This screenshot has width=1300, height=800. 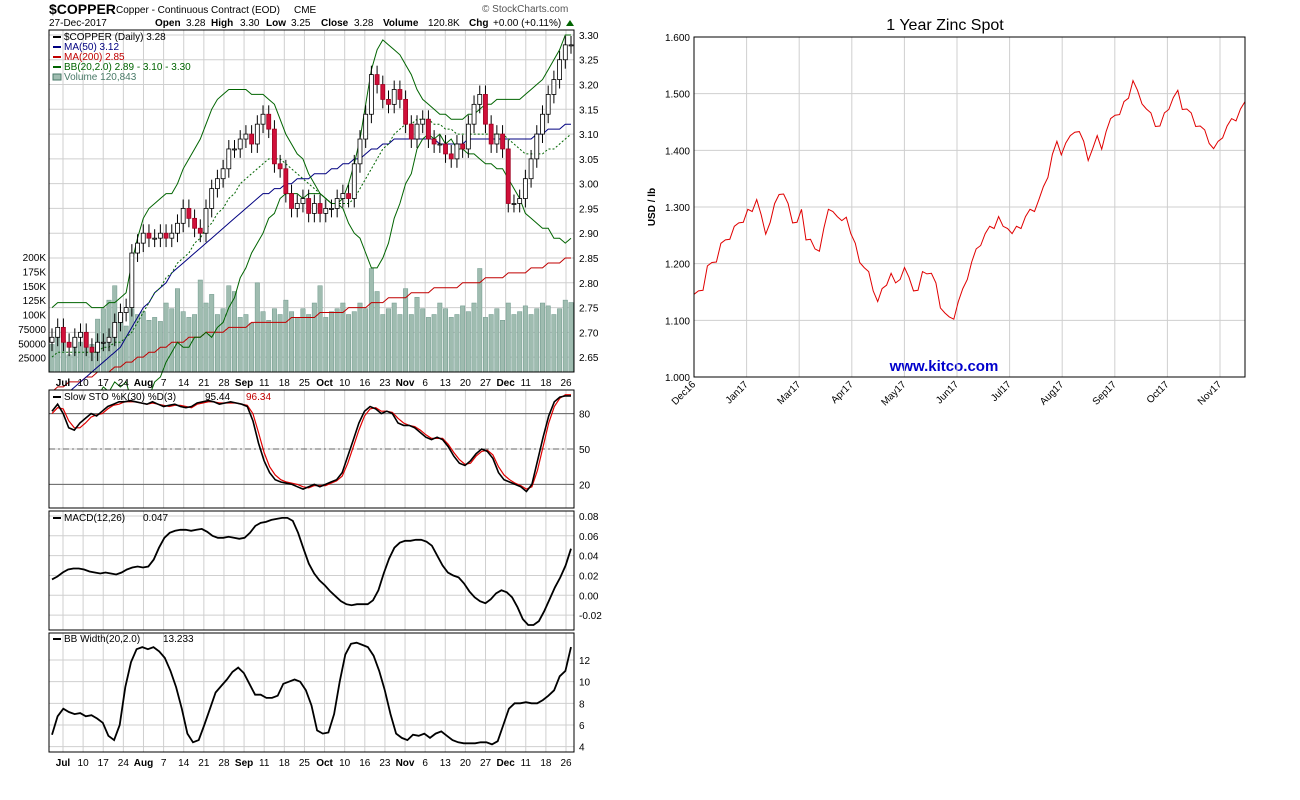 What do you see at coordinates (894, 393) in the screenshot?
I see `zinc-x-tick: May17` at bounding box center [894, 393].